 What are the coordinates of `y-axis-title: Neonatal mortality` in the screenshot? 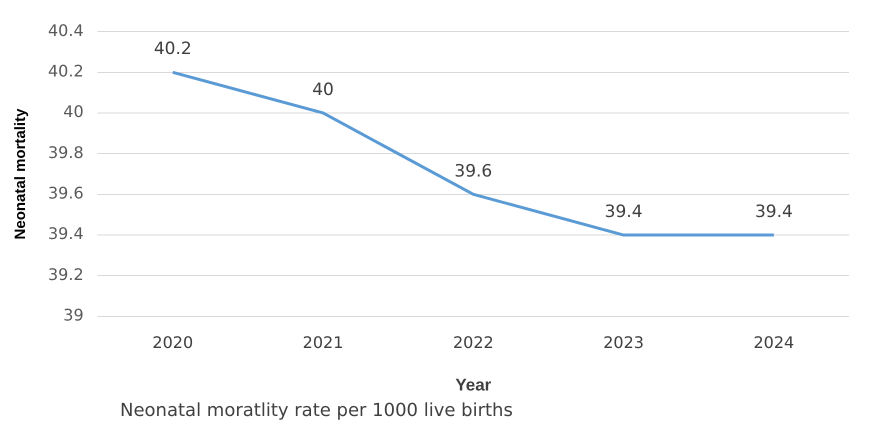 It's located at (21, 174).